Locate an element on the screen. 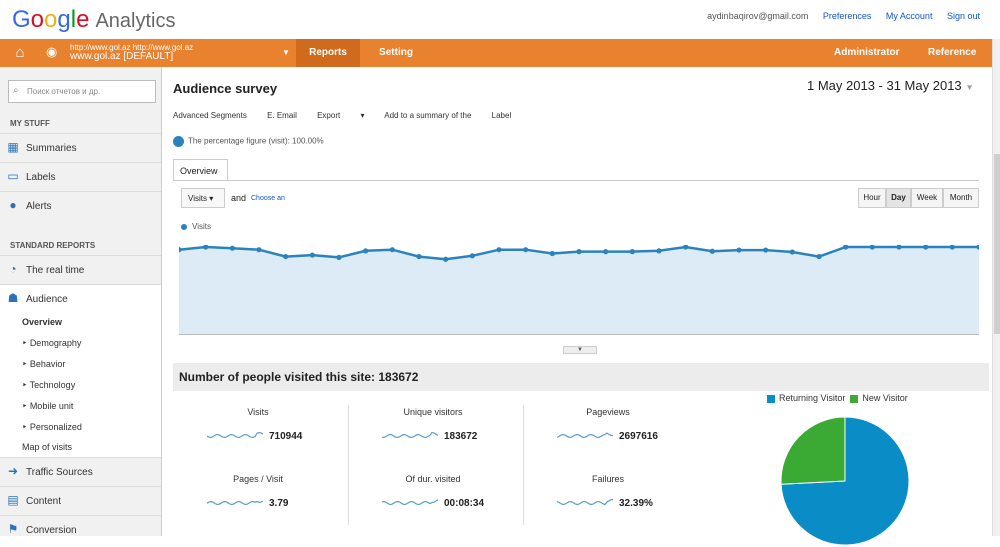  sparkline is located at coordinates (235, 435).